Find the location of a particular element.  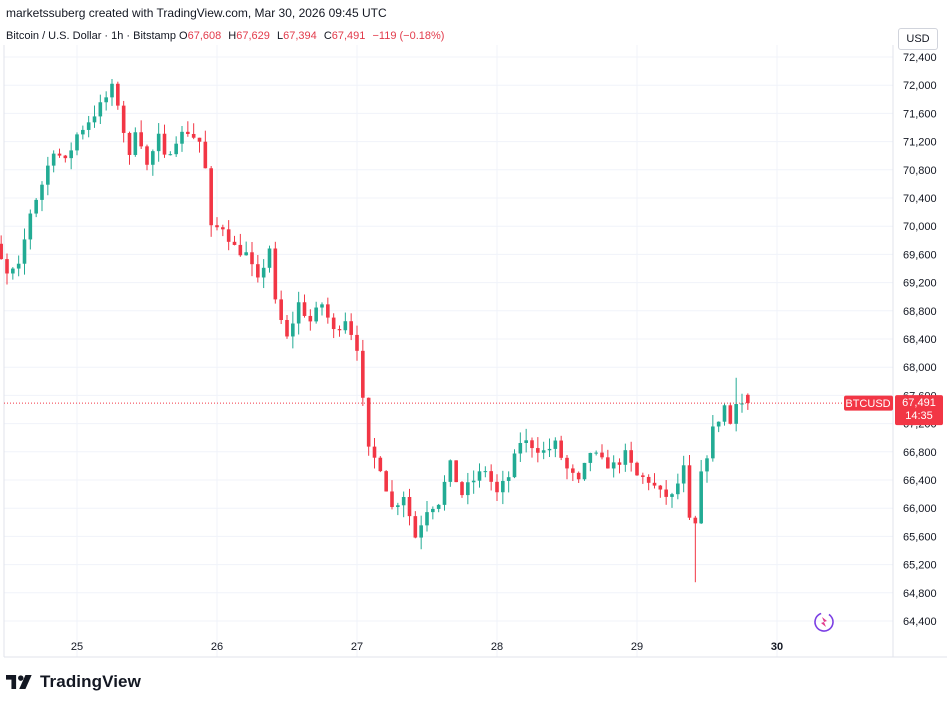

price-tick-label: 66,000 is located at coordinates (920, 509).